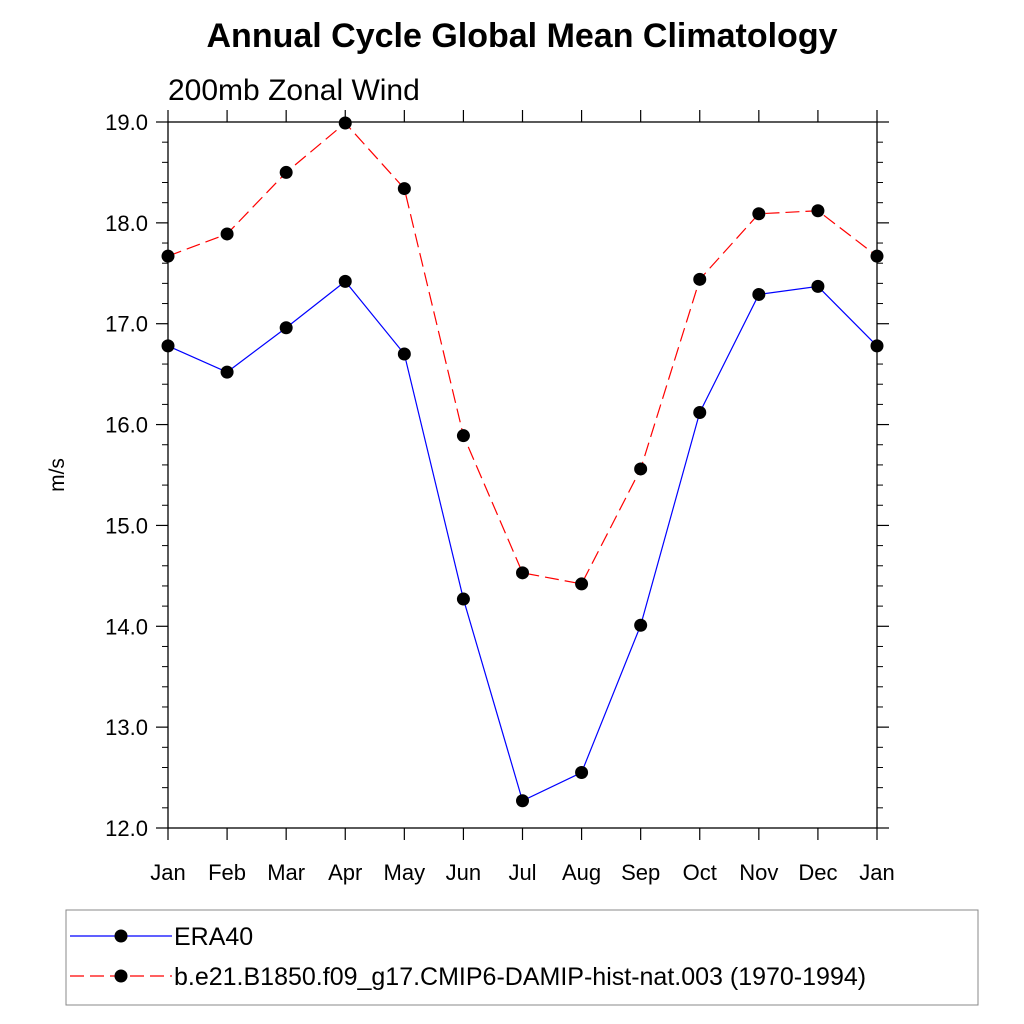 Image resolution: width=1024 pixels, height=1024 pixels. Describe the element at coordinates (227, 872) in the screenshot. I see `x-tick-label: Feb` at that location.